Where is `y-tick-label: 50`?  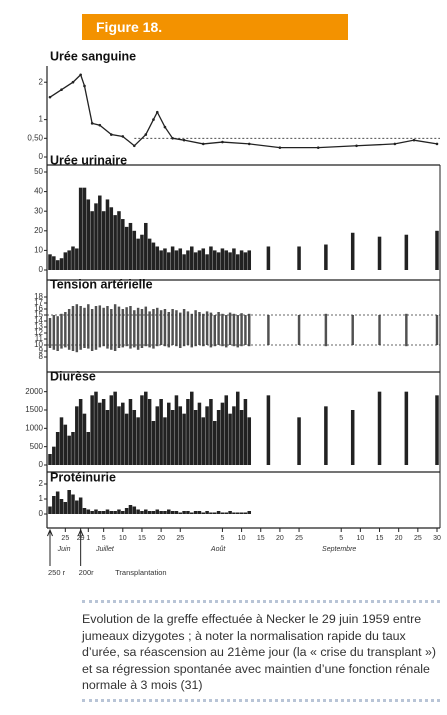 y-tick-label: 50 is located at coordinates (38, 171).